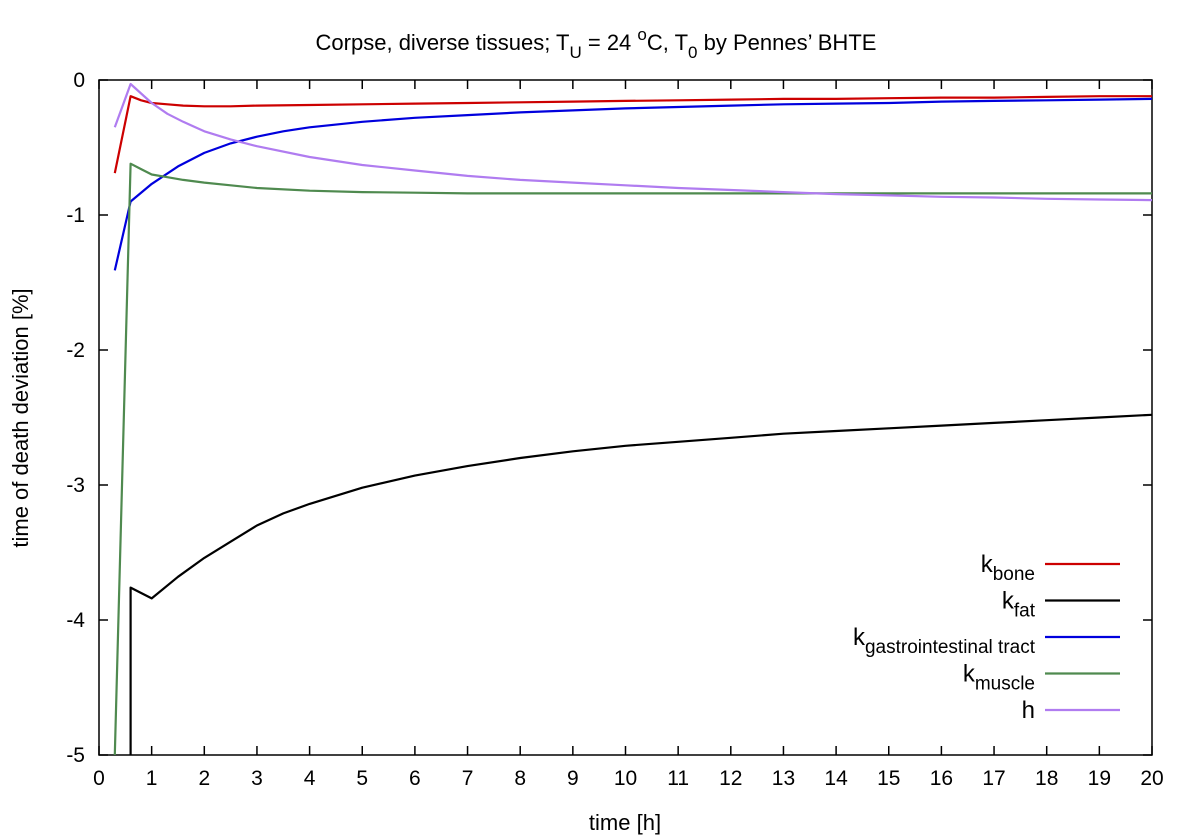 The height and width of the screenshot is (840, 1200). I want to click on legend-label-k-gastrointestinal-tract: kgastrointestinal tract, so click(944, 641).